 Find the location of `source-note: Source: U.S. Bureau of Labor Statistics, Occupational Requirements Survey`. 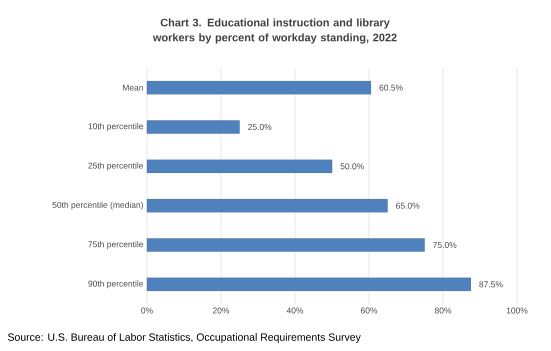

source-note: Source: U.S. Bureau of Labor Statistics, Occupational Requirements Survey is located at coordinates (184, 338).